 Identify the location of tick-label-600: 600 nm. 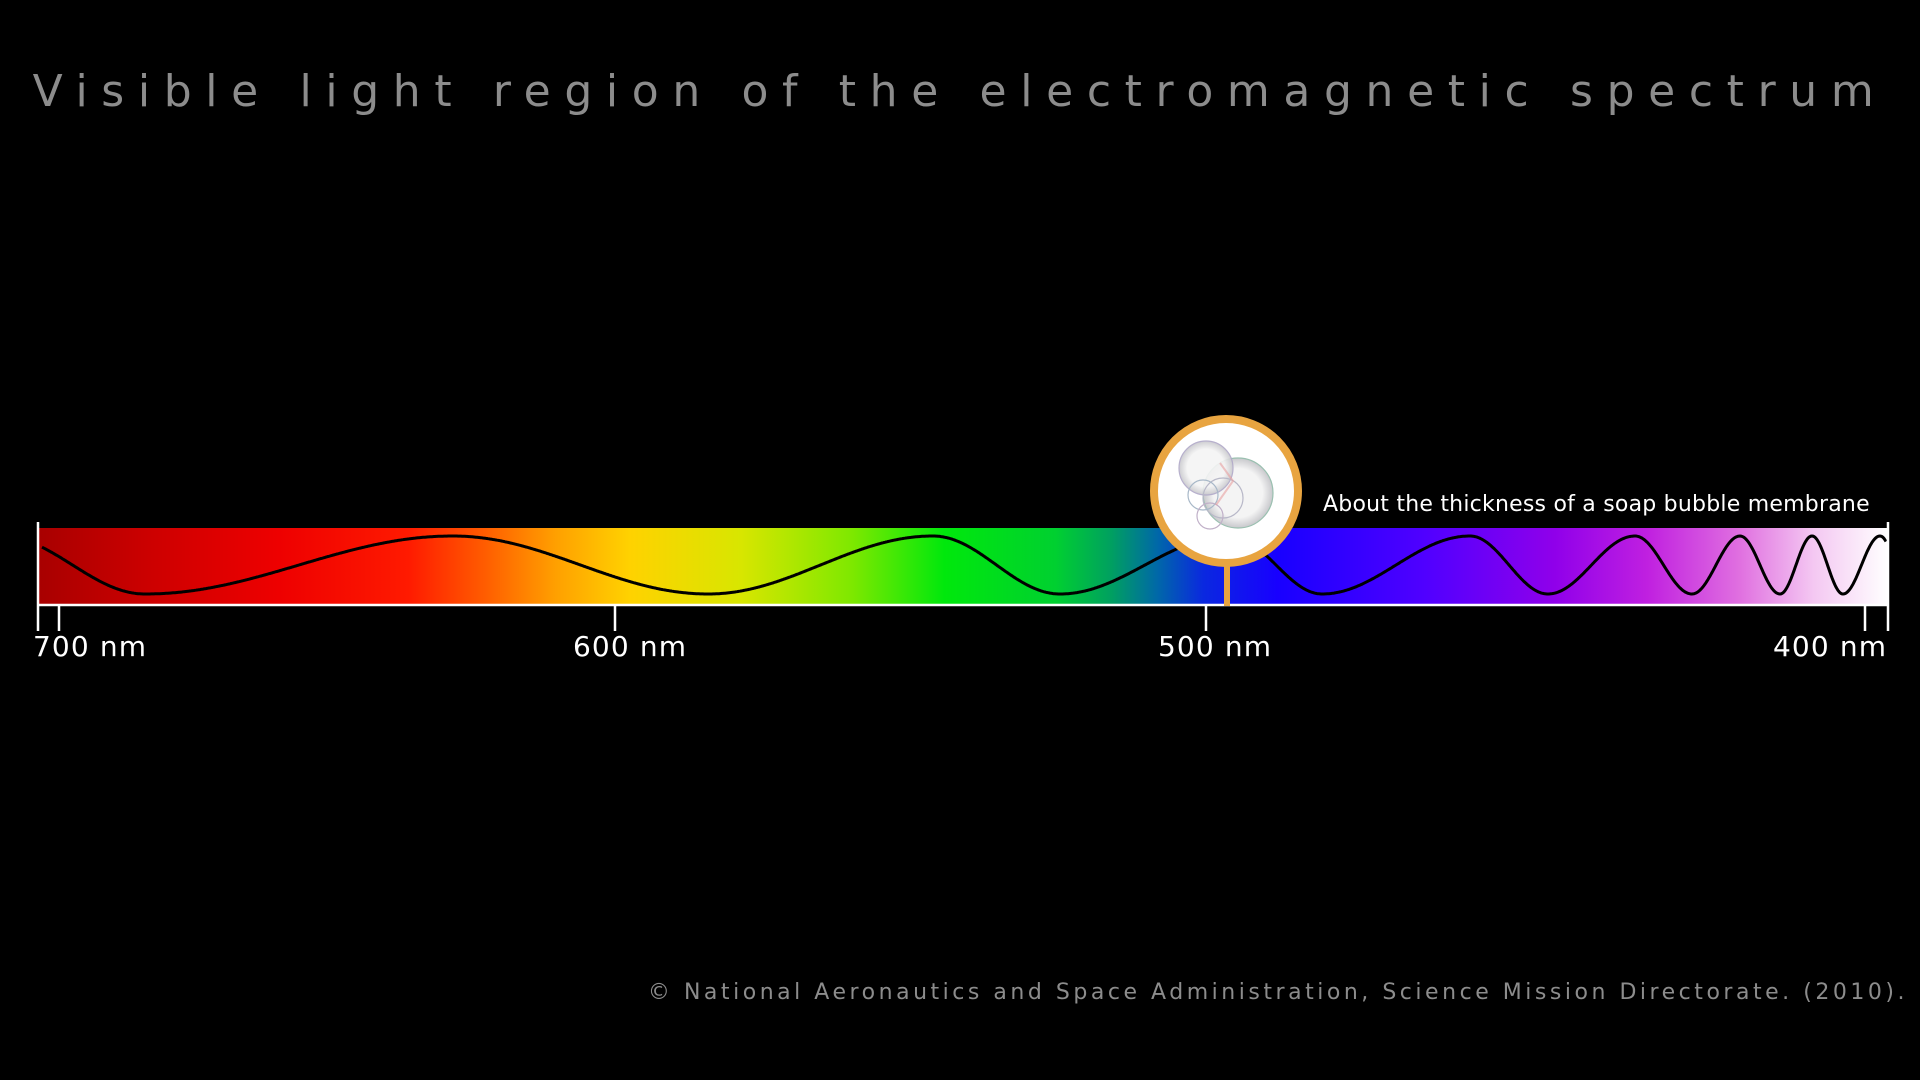
(630, 646).